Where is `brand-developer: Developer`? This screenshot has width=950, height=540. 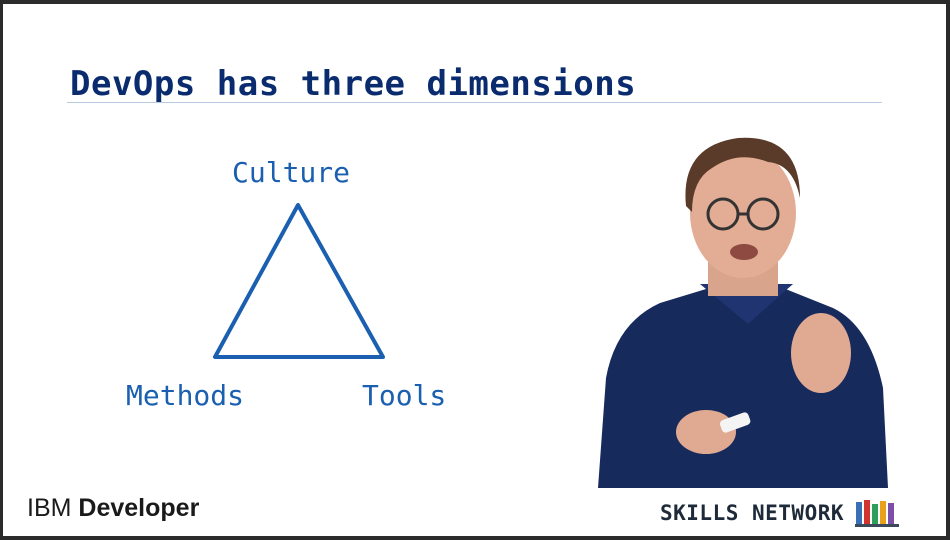
brand-developer: Developer is located at coordinates (139, 508).